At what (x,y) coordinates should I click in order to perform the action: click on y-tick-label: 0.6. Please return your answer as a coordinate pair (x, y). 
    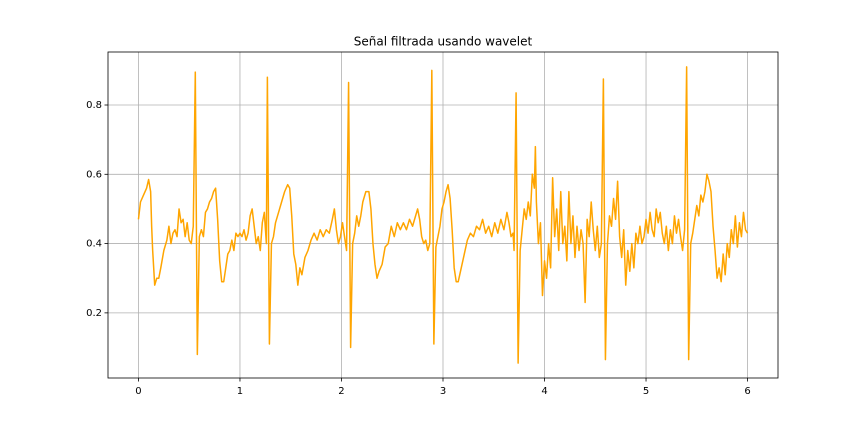
    Looking at the image, I should click on (94, 174).